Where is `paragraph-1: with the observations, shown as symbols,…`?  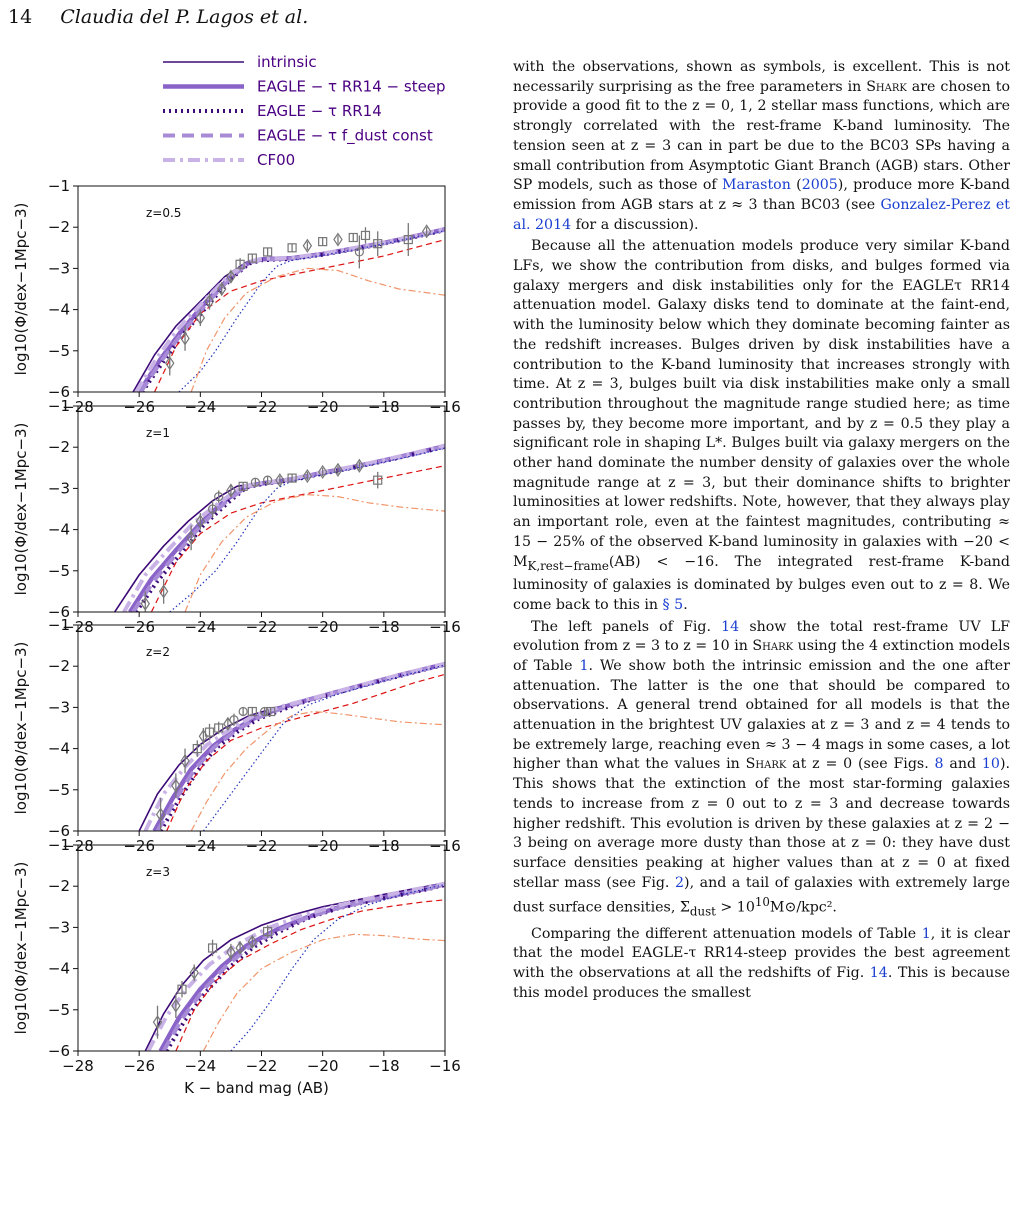 paragraph-1: with the observations, shown as symbols,… is located at coordinates (761, 146).